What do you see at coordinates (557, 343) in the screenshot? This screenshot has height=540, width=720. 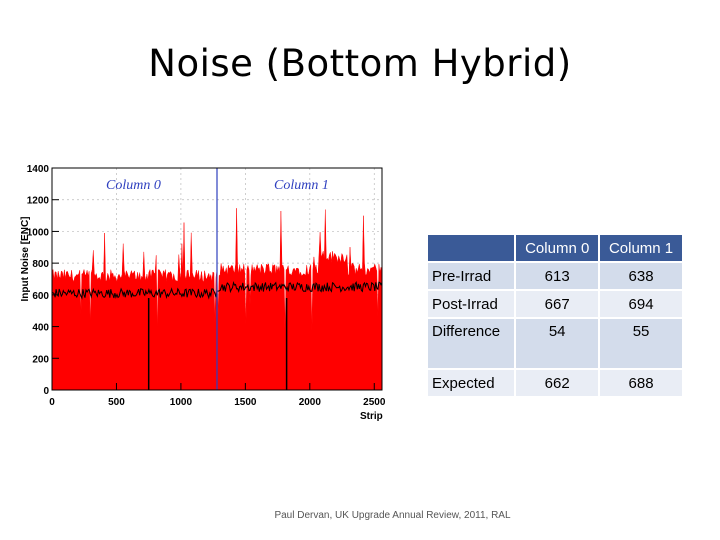 I see `cell-column0: 54` at bounding box center [557, 343].